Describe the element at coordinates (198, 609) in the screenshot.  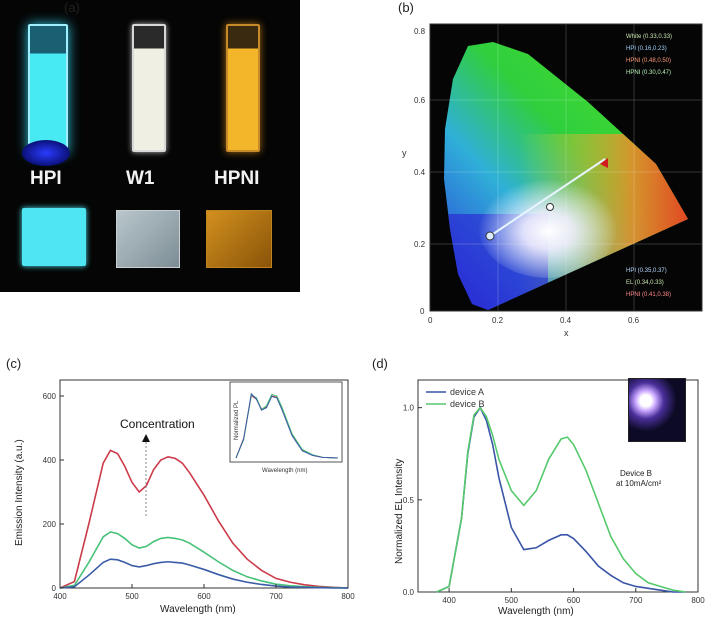
I see `chart-c-xlabel: Wavelength (nm)` at that location.